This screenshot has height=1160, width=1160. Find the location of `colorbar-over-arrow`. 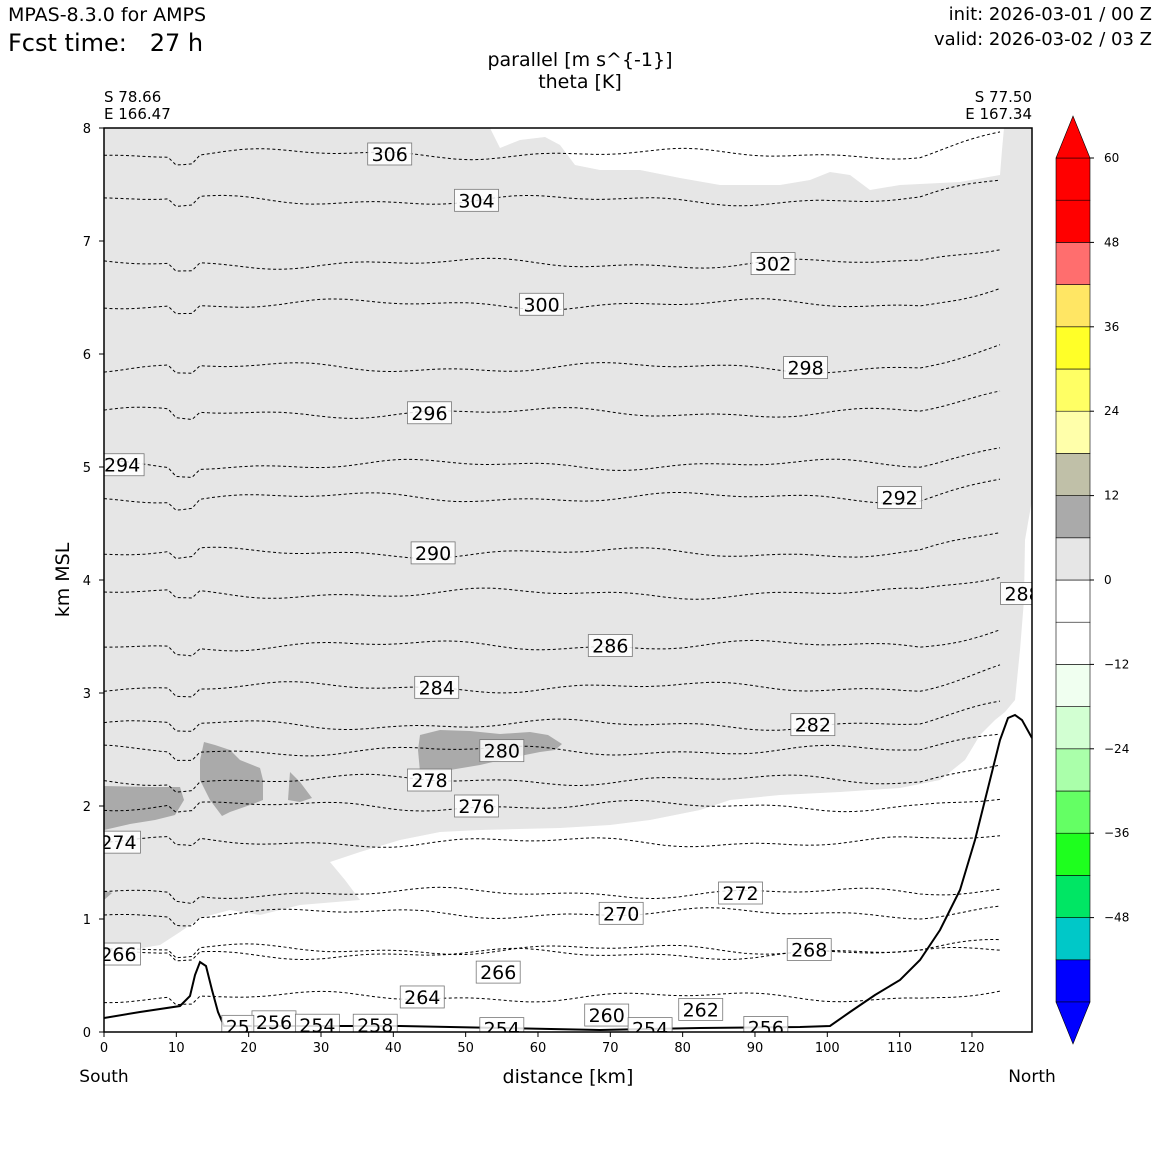

colorbar-over-arrow is located at coordinates (1073, 137).